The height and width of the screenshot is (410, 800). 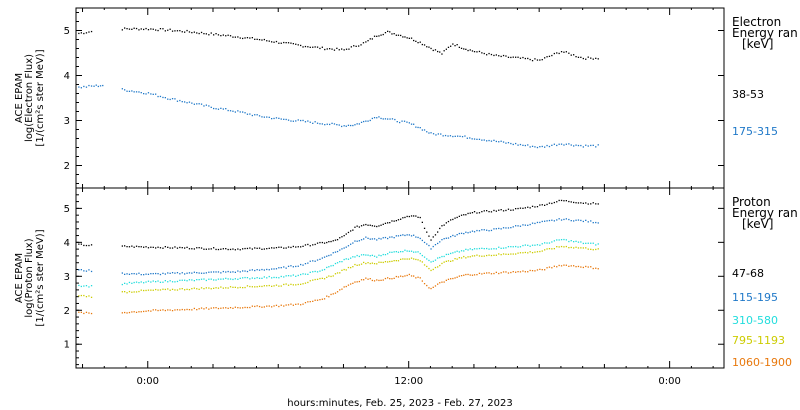 What do you see at coordinates (67, 311) in the screenshot?
I see `y-tick-label: 2` at bounding box center [67, 311].